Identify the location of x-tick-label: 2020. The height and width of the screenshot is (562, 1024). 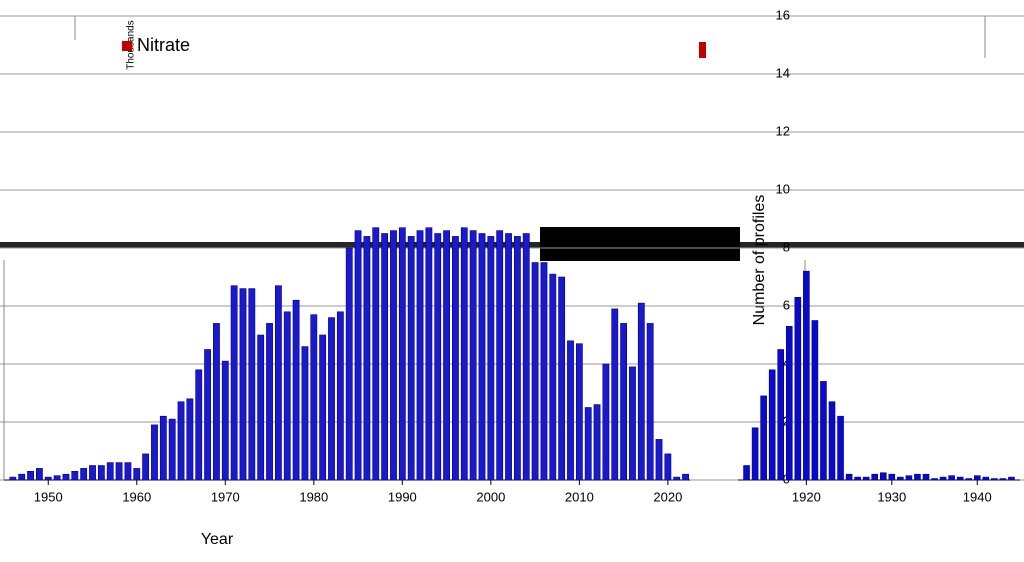
(667, 496).